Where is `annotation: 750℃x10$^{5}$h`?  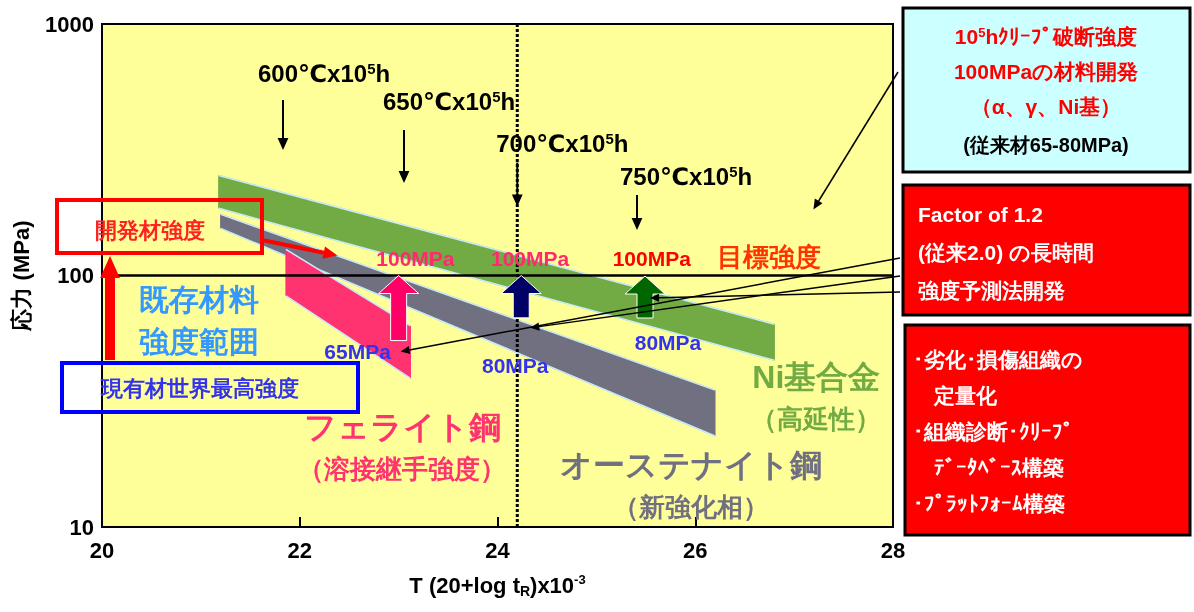 annotation: 750℃x10$^{5}$h is located at coordinates (686, 176).